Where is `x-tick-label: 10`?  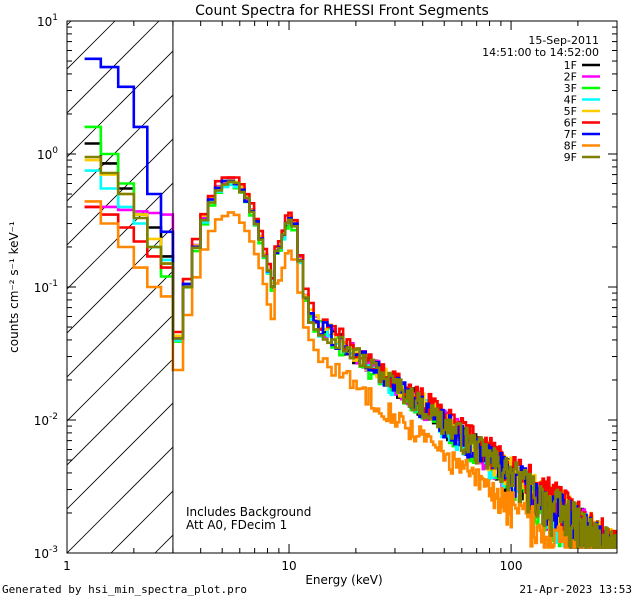 x-tick-label: 10 is located at coordinates (288, 566).